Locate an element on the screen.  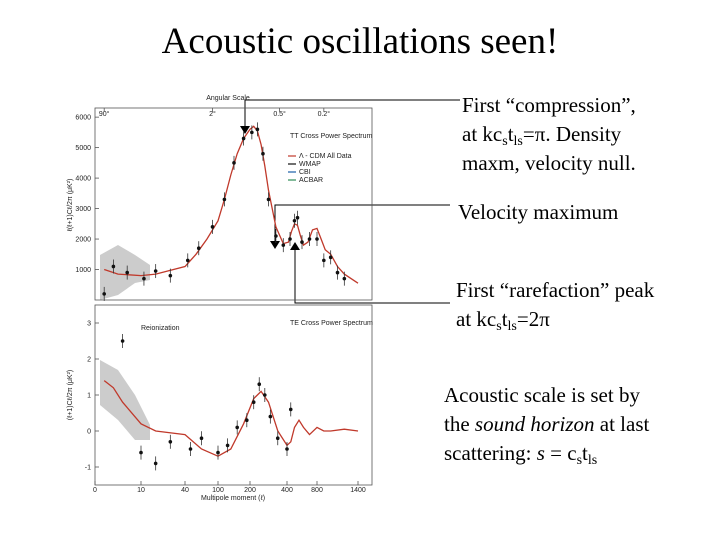
axis-label: Multipole moment (ℓ) is located at coordinates (233, 498).